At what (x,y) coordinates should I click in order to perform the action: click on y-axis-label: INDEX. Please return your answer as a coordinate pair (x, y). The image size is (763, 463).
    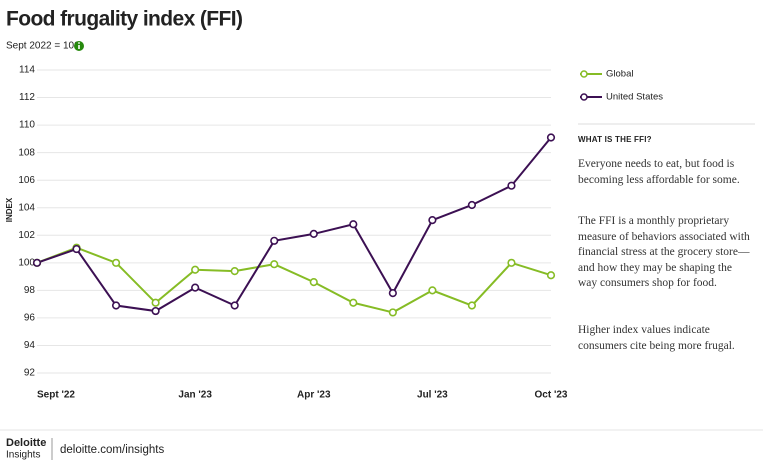
    Looking at the image, I should click on (9, 209).